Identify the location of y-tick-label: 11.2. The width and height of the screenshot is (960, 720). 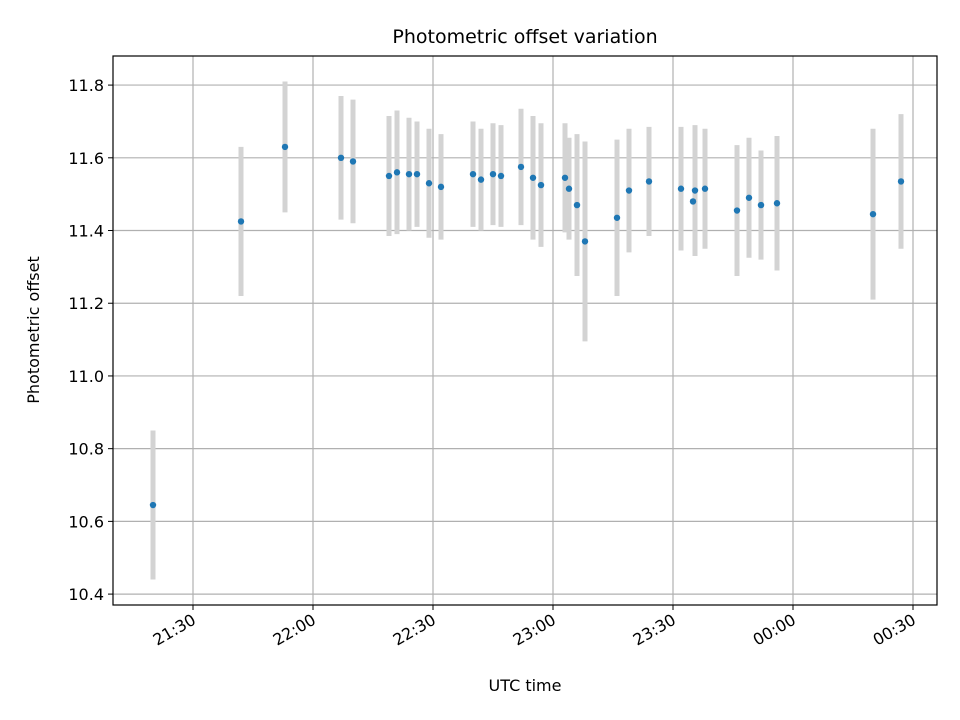
(86, 303).